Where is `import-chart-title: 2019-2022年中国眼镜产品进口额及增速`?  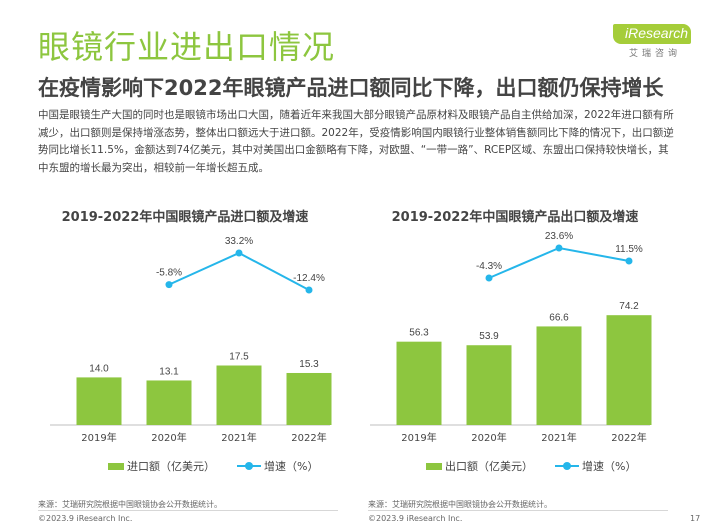 import-chart-title: 2019-2022年中国眼镜产品进口额及增速 is located at coordinates (185, 217).